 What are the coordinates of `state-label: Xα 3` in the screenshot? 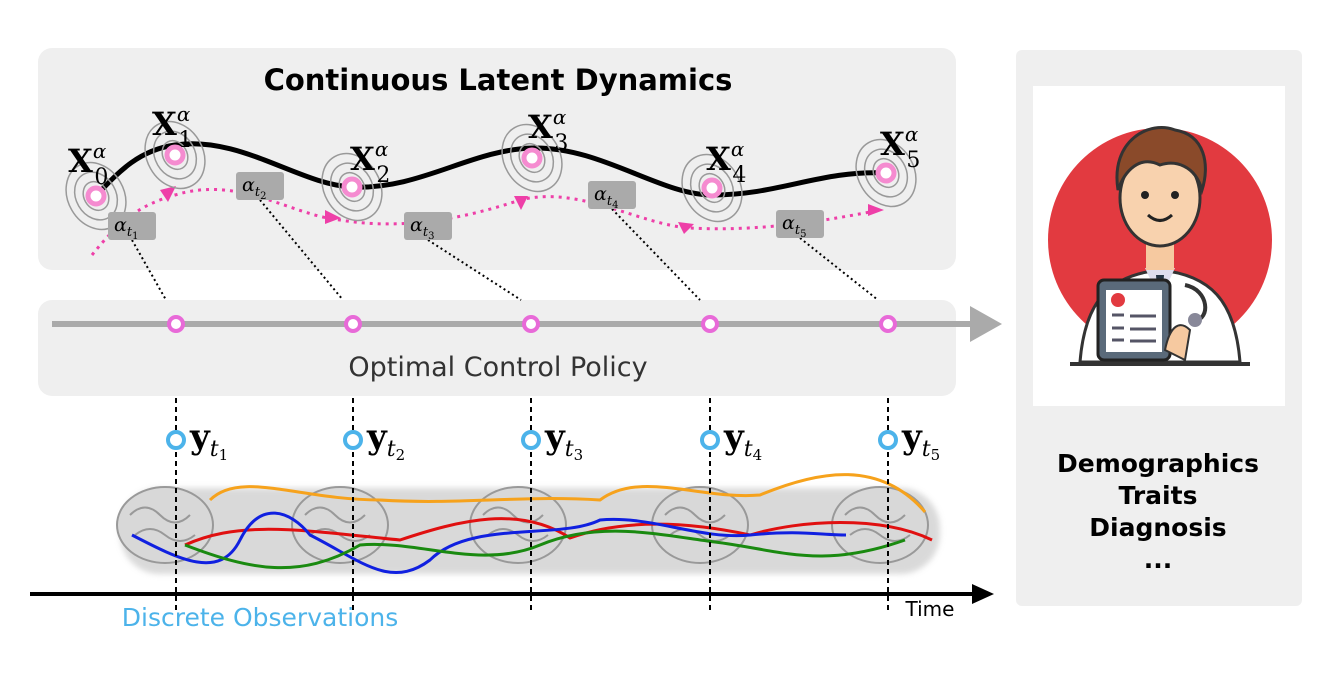 It's located at (548, 130).